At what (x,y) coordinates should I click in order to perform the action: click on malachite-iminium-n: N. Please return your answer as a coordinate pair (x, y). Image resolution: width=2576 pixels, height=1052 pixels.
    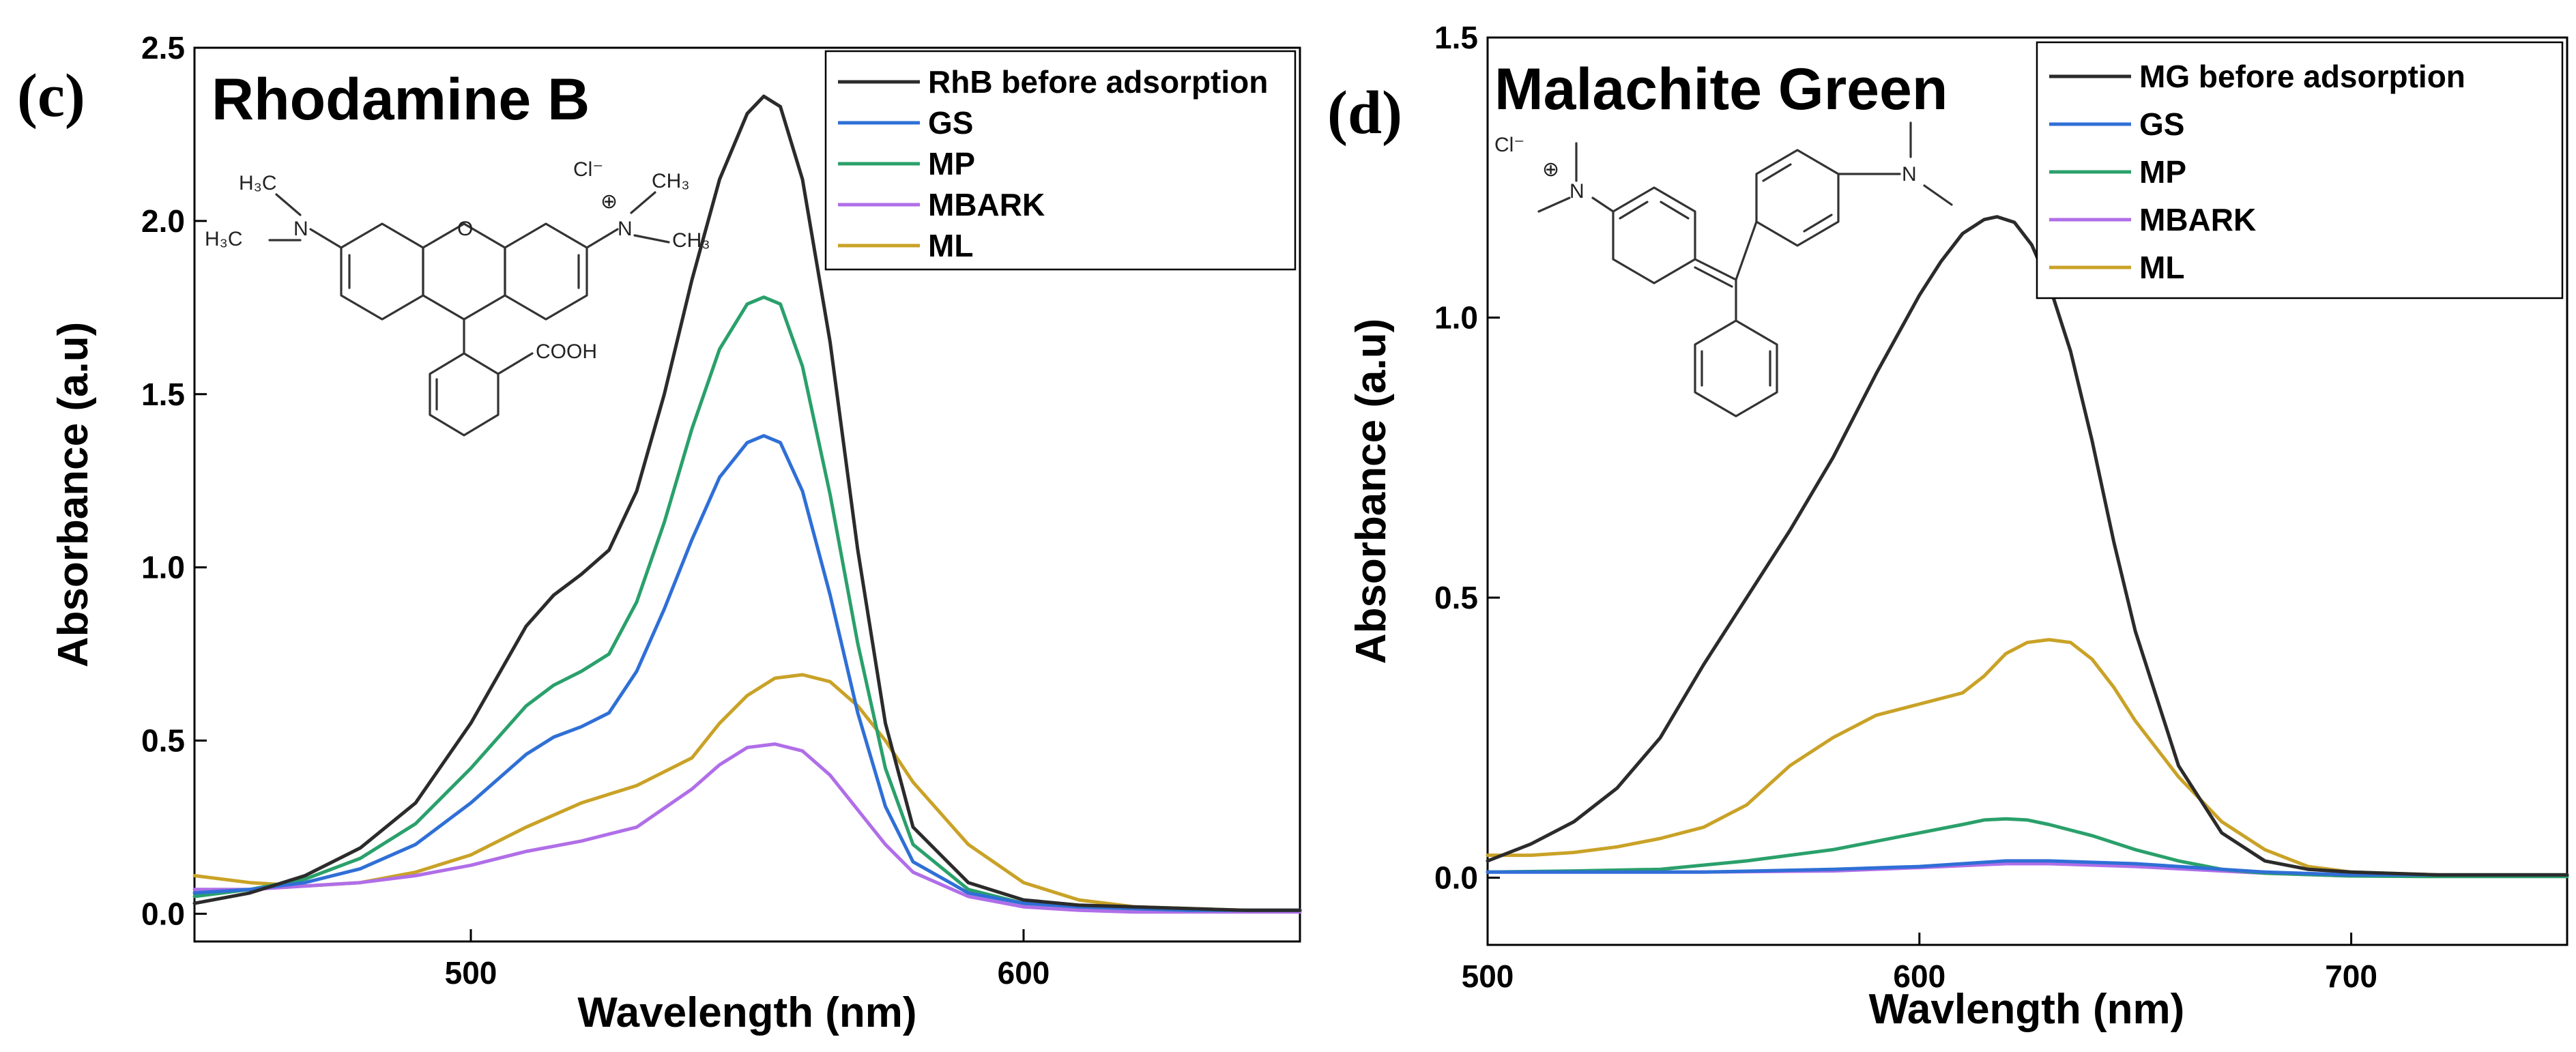
    Looking at the image, I should click on (1576, 192).